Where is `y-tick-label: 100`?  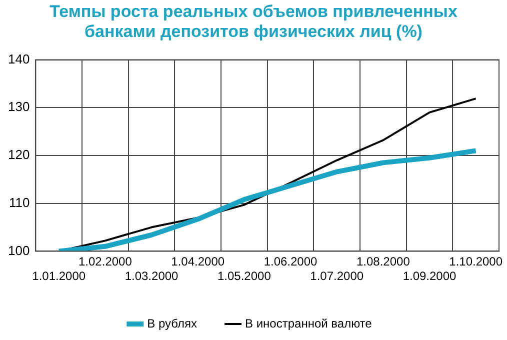
y-tick-label: 100 is located at coordinates (19, 250).